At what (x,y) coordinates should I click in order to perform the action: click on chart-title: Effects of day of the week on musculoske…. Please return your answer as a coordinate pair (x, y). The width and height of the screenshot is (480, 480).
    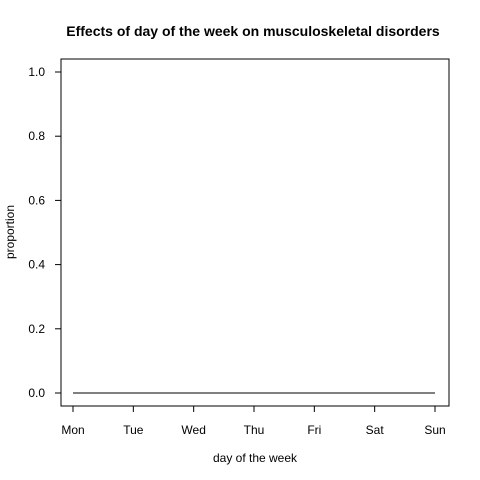
    Looking at the image, I should click on (253, 31).